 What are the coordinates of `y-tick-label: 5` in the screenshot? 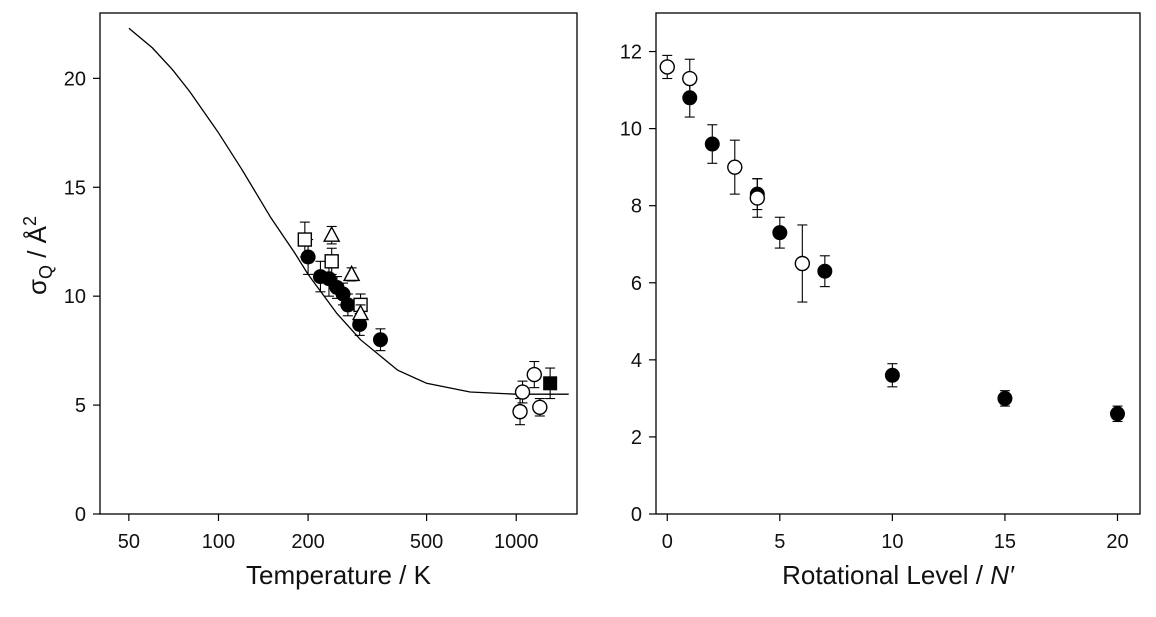 It's located at (80, 406).